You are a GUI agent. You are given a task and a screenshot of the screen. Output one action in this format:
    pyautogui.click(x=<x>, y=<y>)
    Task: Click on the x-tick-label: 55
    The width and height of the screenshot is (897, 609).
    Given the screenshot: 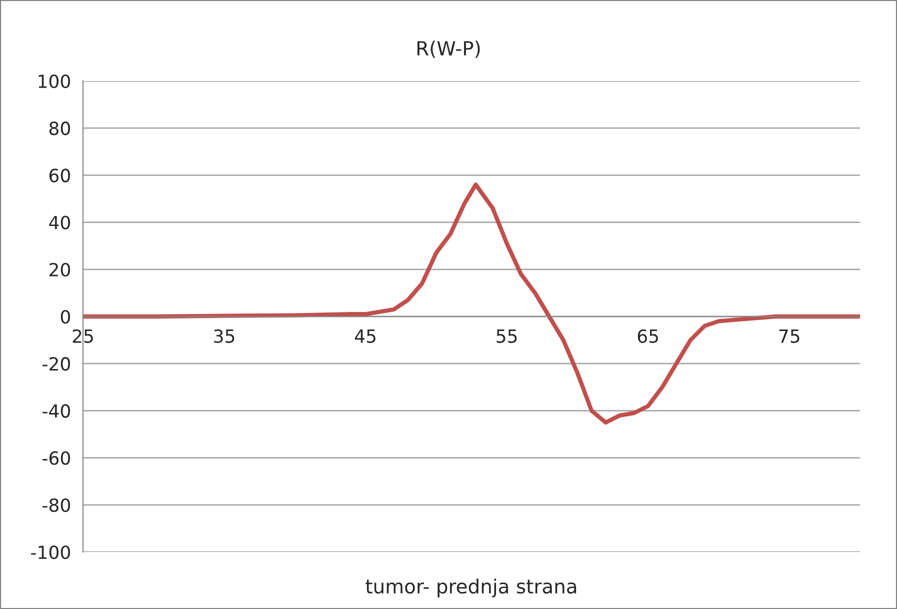 What is the action you would take?
    pyautogui.click(x=506, y=336)
    